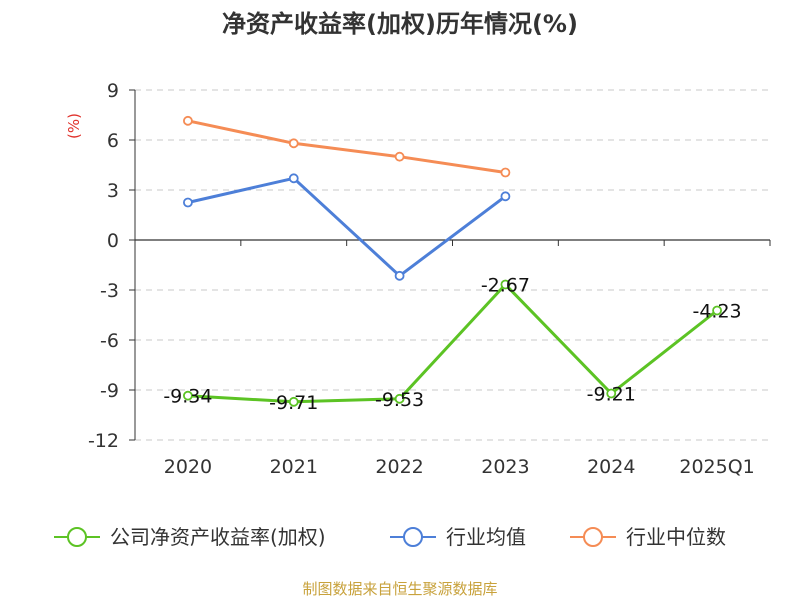 This screenshot has width=800, height=600. What do you see at coordinates (486, 537) in the screenshot?
I see `legend-label-1: 行业均值` at bounding box center [486, 537].